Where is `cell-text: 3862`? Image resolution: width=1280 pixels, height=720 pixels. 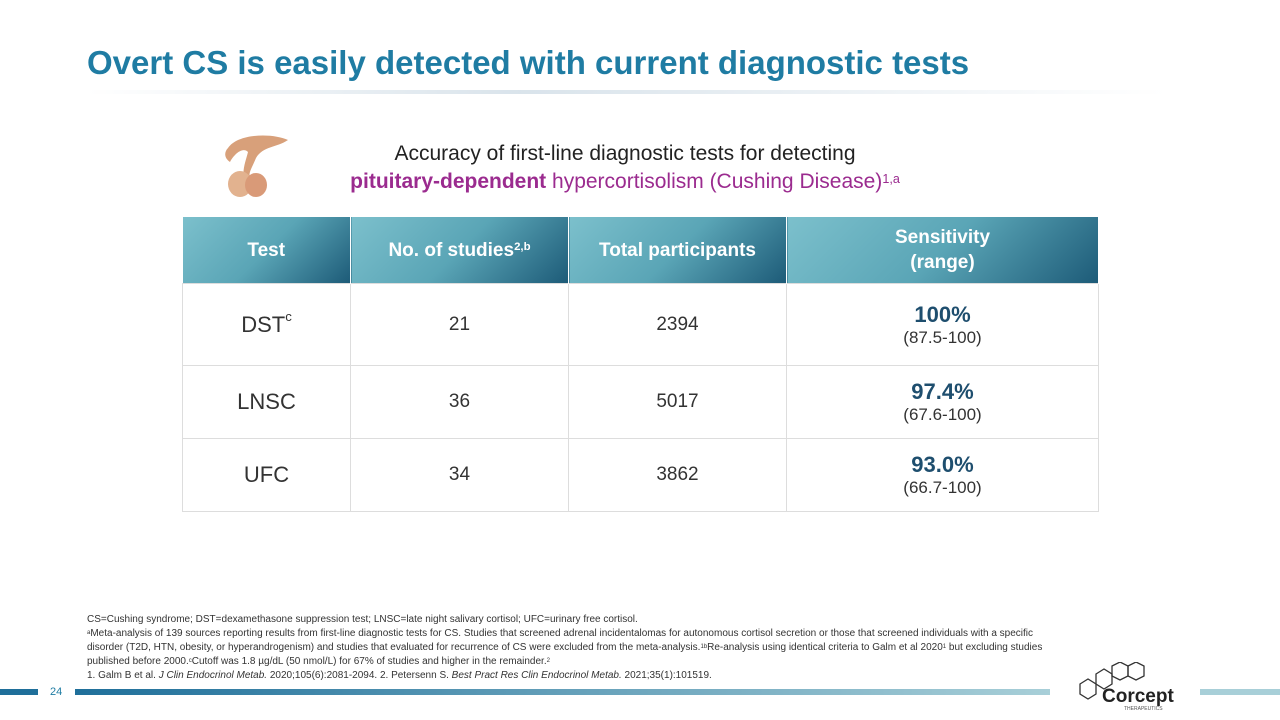 cell-text: 3862 is located at coordinates (677, 474).